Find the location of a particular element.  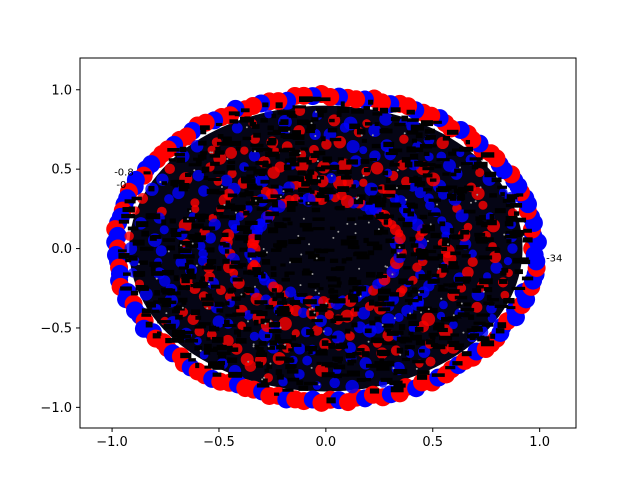

x-tick-label: −1.0 is located at coordinates (112, 442).